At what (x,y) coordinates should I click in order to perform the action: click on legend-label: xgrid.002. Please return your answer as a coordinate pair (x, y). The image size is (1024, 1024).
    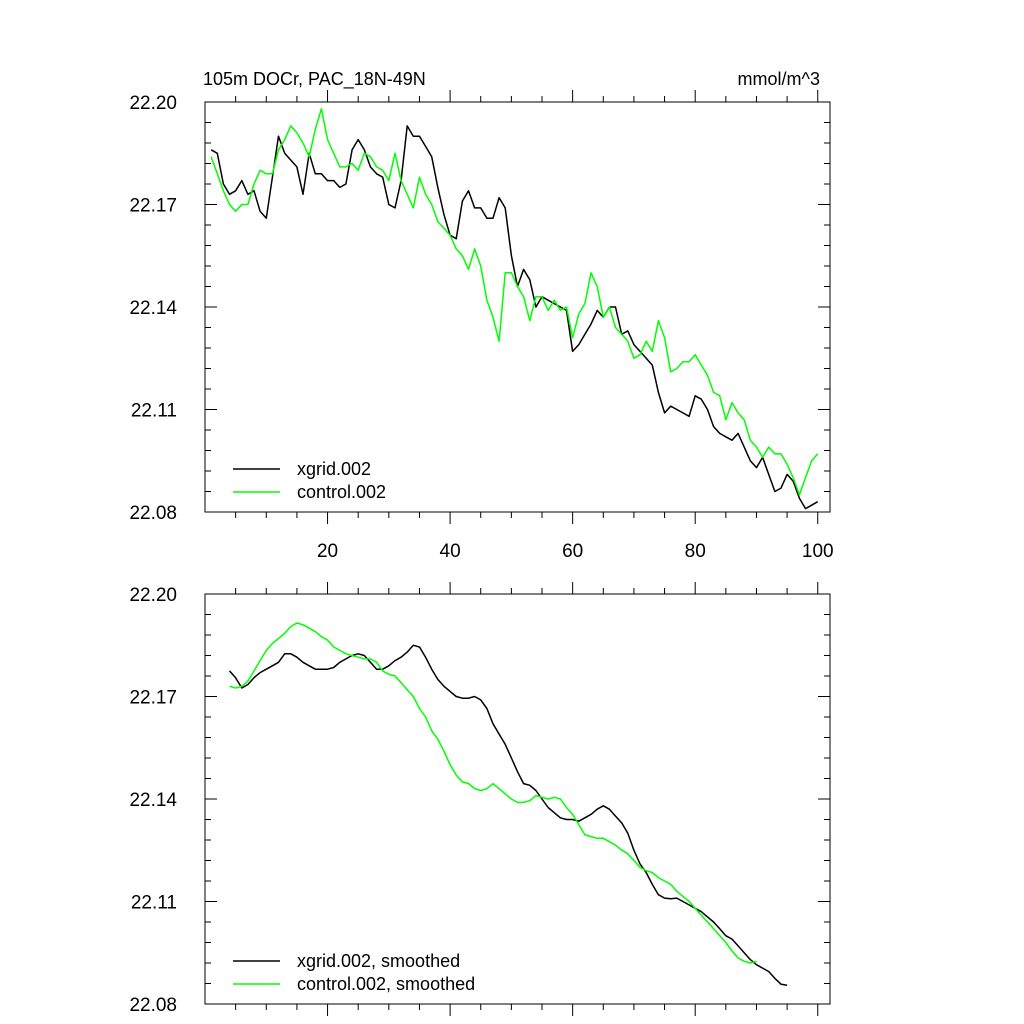
    Looking at the image, I should click on (334, 469).